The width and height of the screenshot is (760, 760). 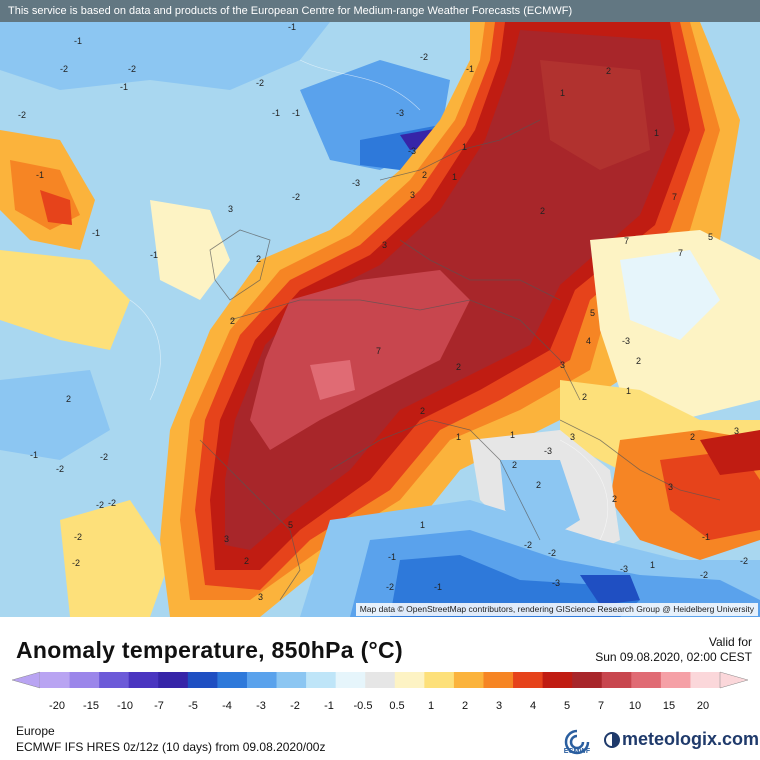 What do you see at coordinates (159, 706) in the screenshot?
I see `legend-tick-label: -7` at bounding box center [159, 706].